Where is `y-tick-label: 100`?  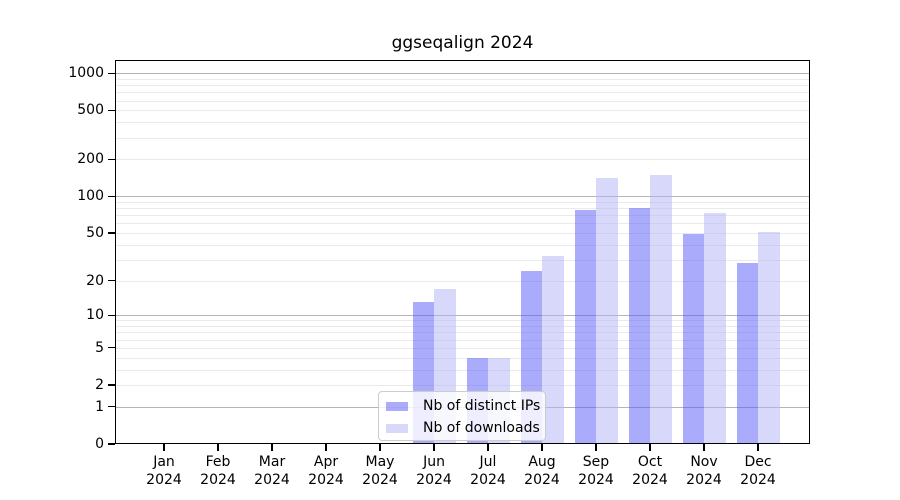 y-tick-label: 100 is located at coordinates (90, 196).